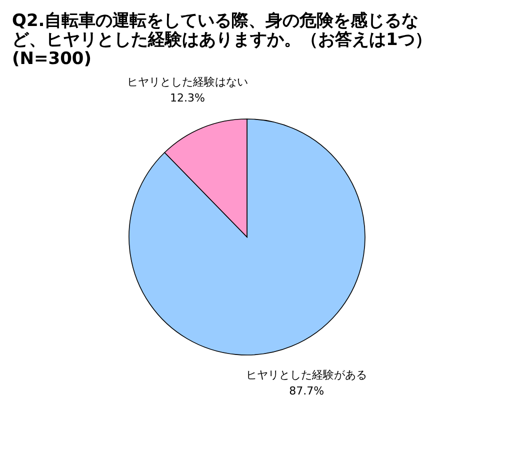 The width and height of the screenshot is (506, 462). What do you see at coordinates (222, 40) in the screenshot?
I see `chart-title: Q2.自転車の運転をしている際、身の危険を感じるなど、ヒヤリとした経験はありますか。（お答えは1つ）(N=300)` at bounding box center [222, 40].